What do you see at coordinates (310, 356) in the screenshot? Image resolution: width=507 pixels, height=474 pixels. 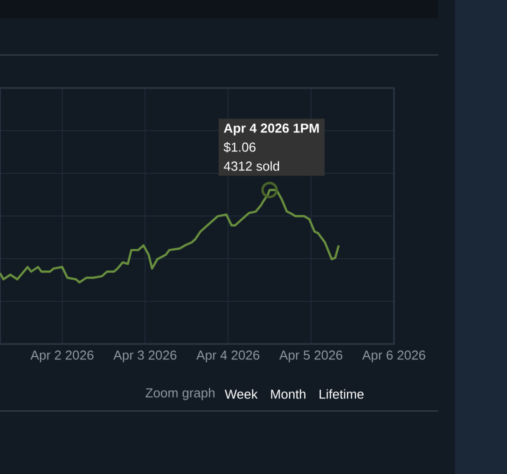 I see `x-tick-label: Apr 5 2026` at bounding box center [310, 356].